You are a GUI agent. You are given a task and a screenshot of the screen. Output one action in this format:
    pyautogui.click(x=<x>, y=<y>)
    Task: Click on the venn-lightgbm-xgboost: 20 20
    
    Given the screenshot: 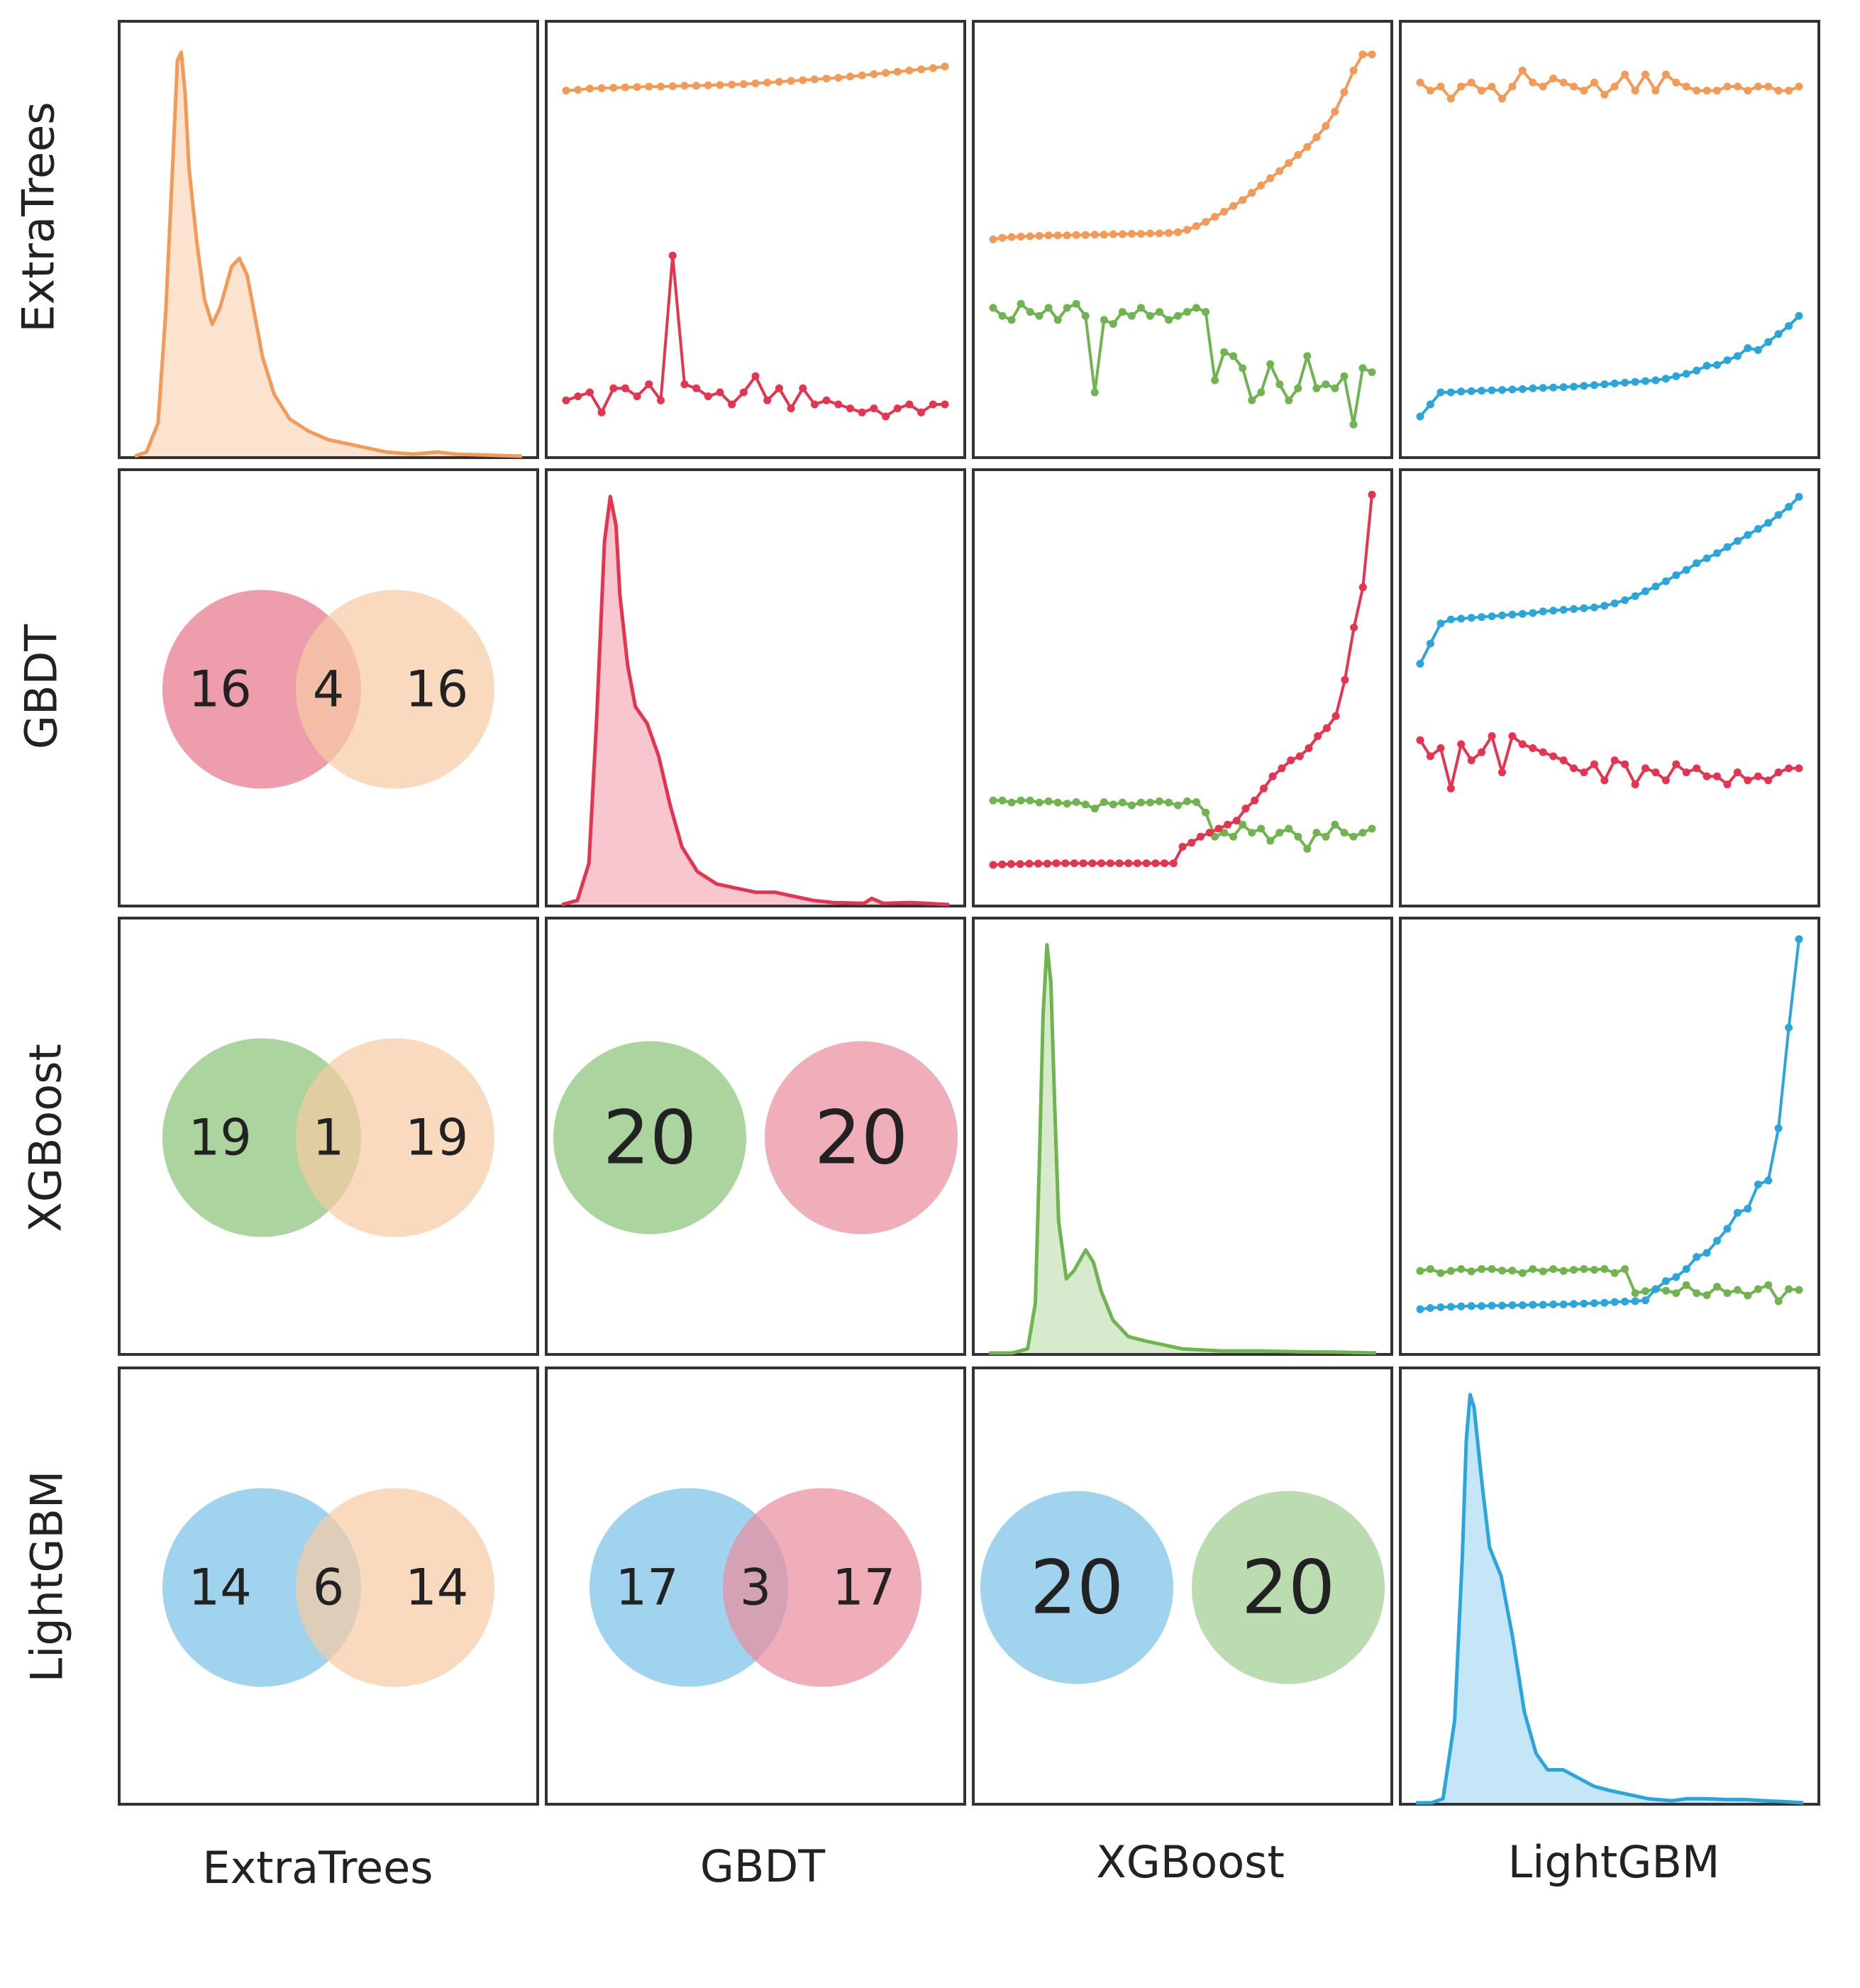 What is the action you would take?
    pyautogui.click(x=1183, y=1587)
    